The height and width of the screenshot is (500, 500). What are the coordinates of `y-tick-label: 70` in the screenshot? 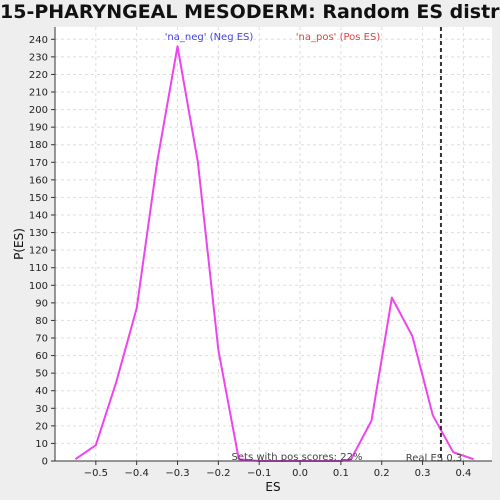 It's located at (41, 339).